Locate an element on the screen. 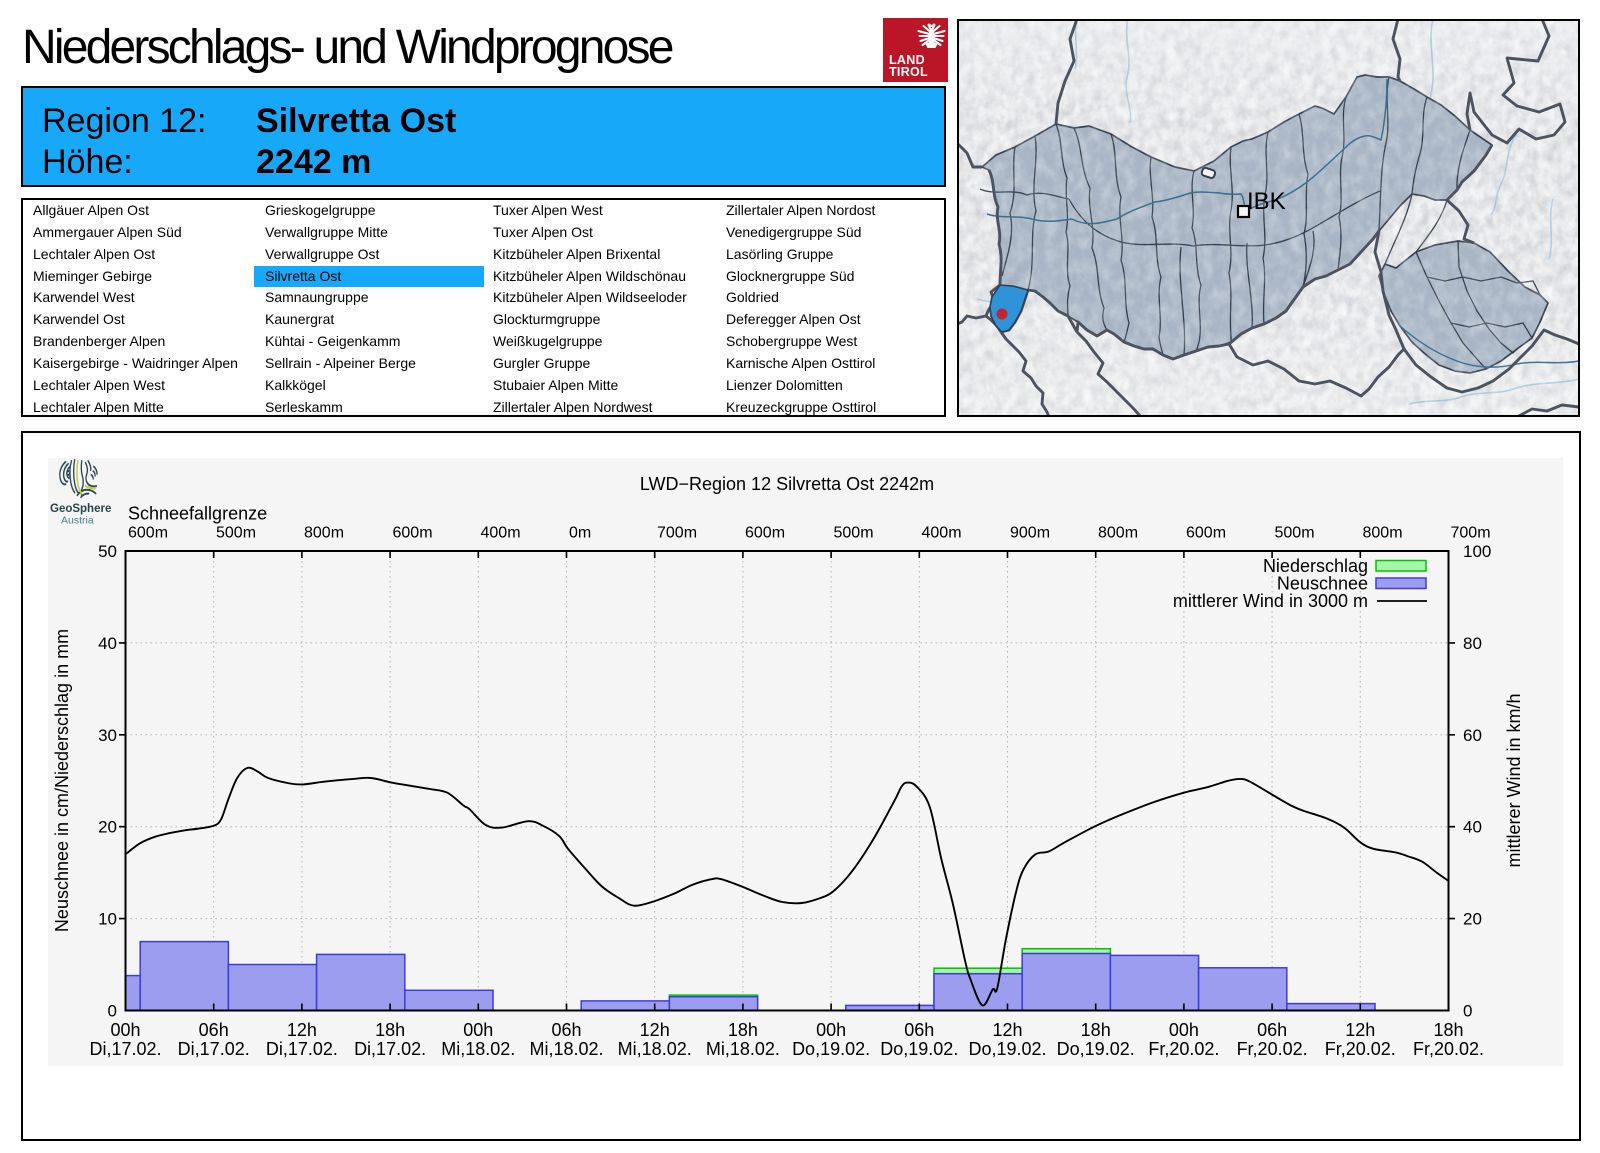  svg-text:Neuschnee in cm/Niederschlag i: Neuschnee in cm/Niederschlag in mm is located at coordinates (62, 780).